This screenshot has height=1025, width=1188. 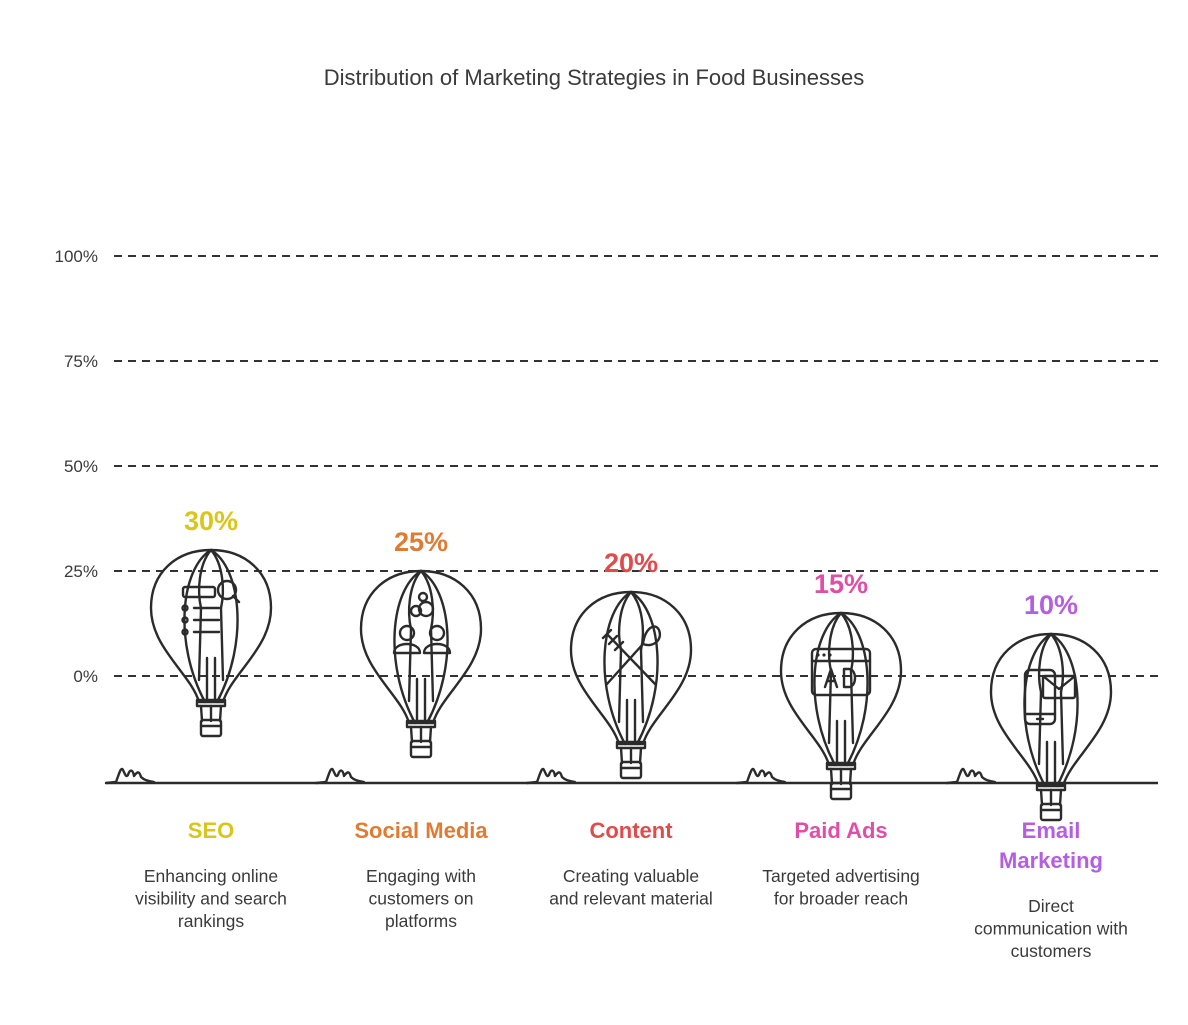 What do you see at coordinates (420, 899) in the screenshot?
I see `category-description: customers on` at bounding box center [420, 899].